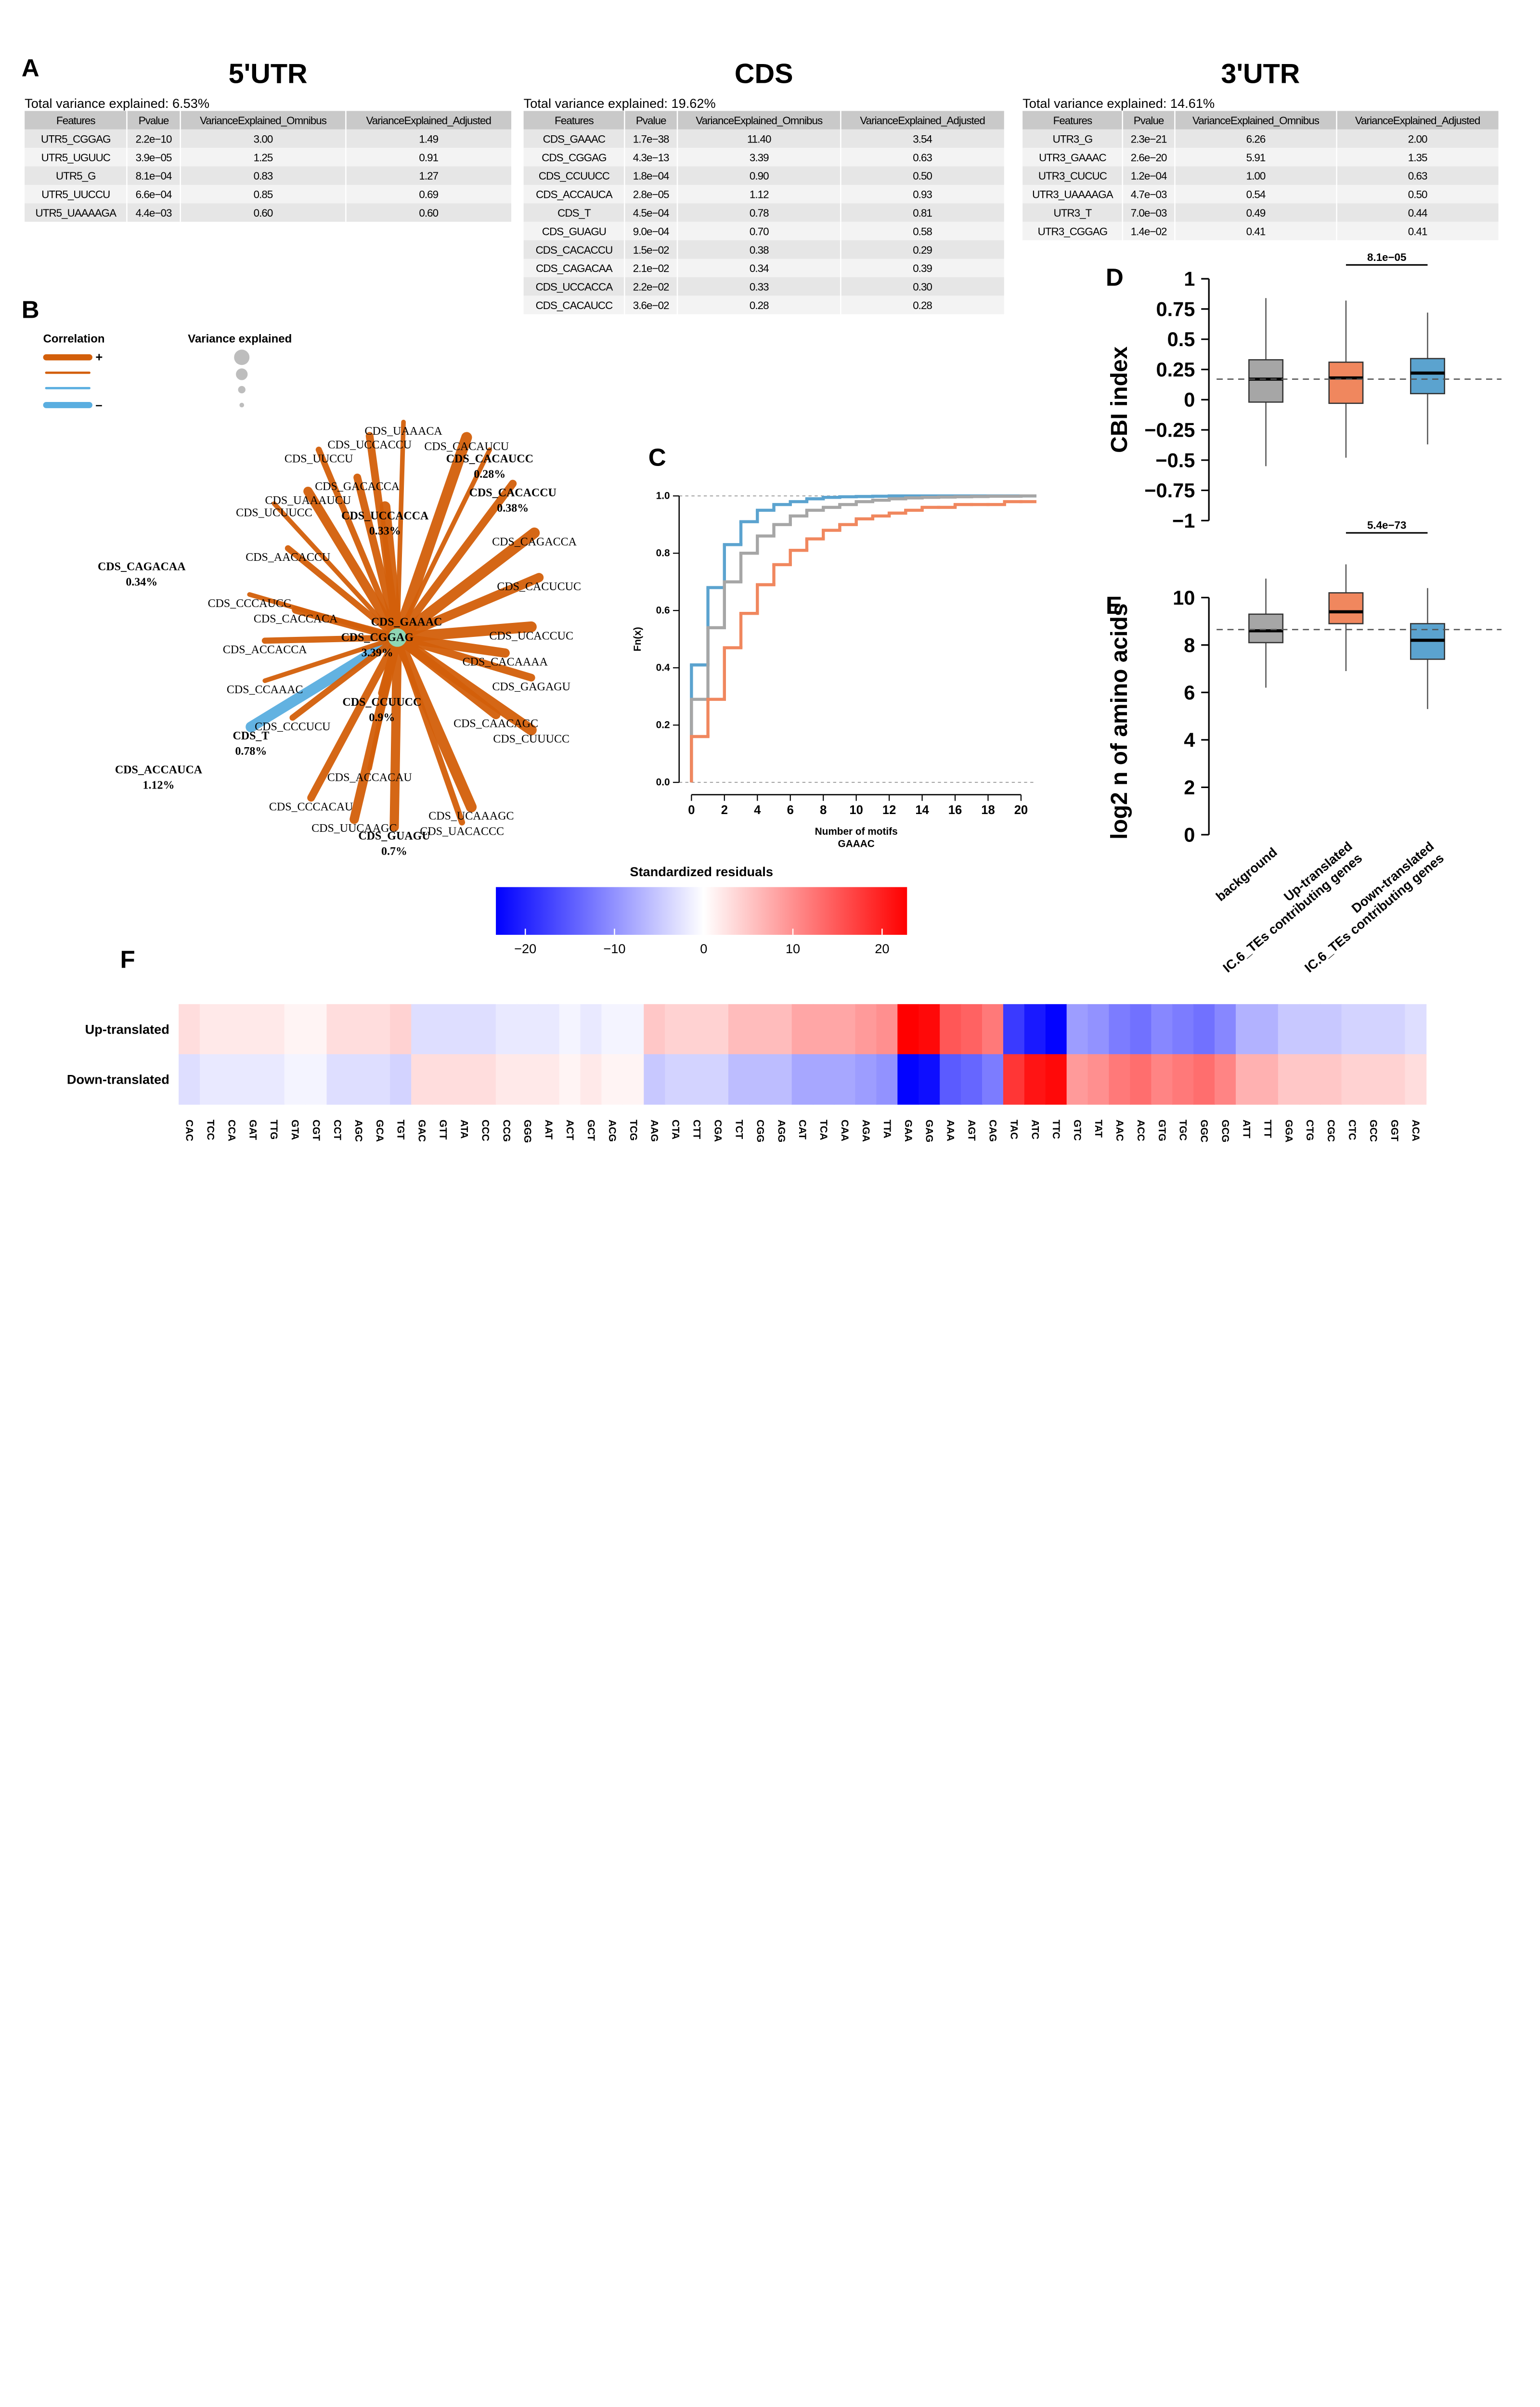 This screenshot has width=1540, height=2407. I want to click on colorbar-tick-label: 0, so click(703, 948).